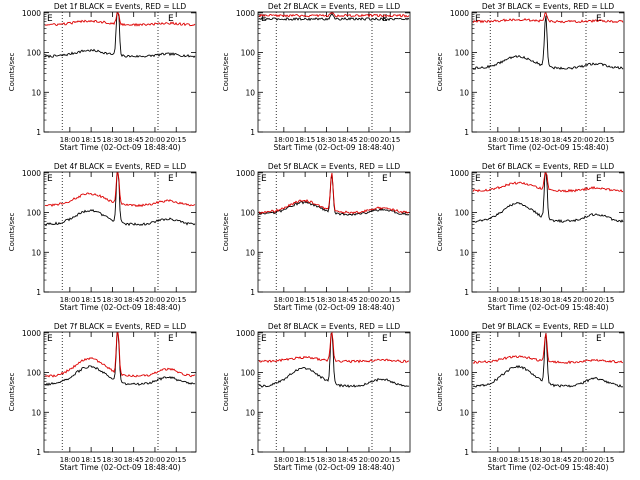  What do you see at coordinates (498, 300) in the screenshot?
I see `x-tick-label: 18:00` at bounding box center [498, 300].